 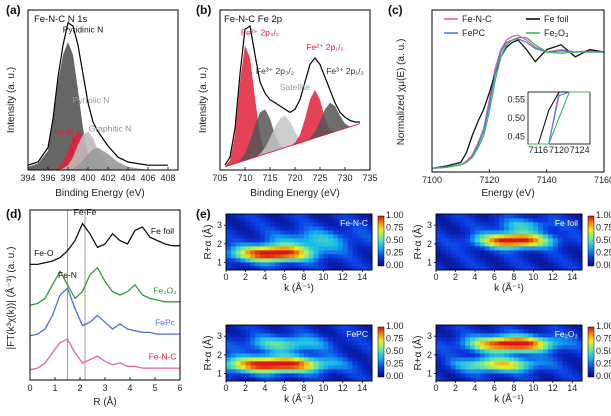 I want to click on panel-a-frame, so click(x=103, y=90).